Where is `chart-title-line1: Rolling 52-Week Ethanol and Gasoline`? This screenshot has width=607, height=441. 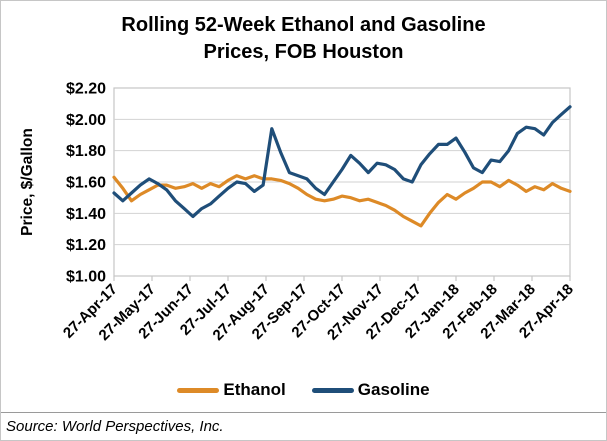 chart-title-line1: Rolling 52-Week Ethanol and Gasoline is located at coordinates (303, 25).